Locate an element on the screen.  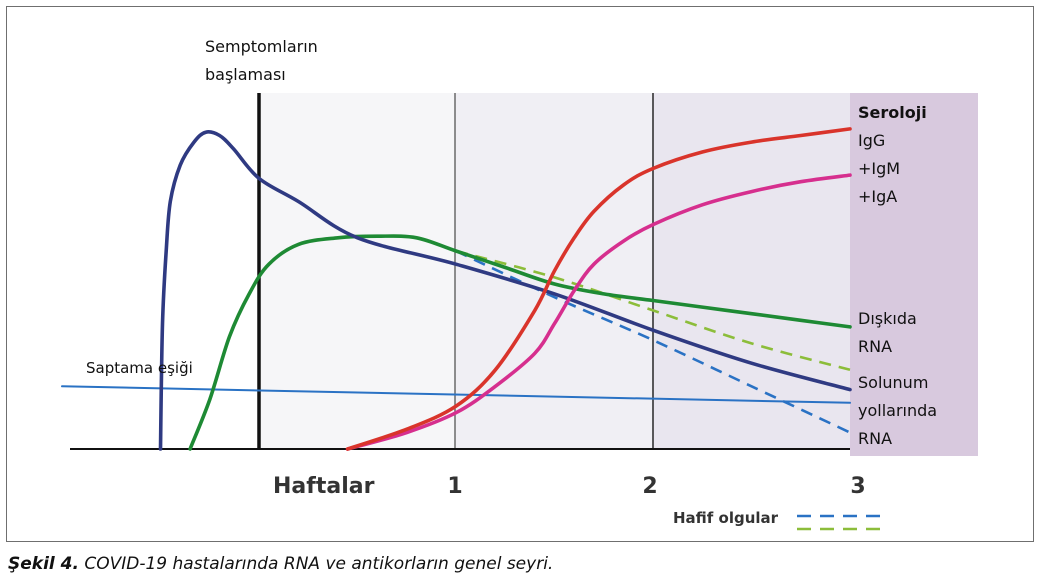
series-line-mild-stool is located at coordinates (653, 310).